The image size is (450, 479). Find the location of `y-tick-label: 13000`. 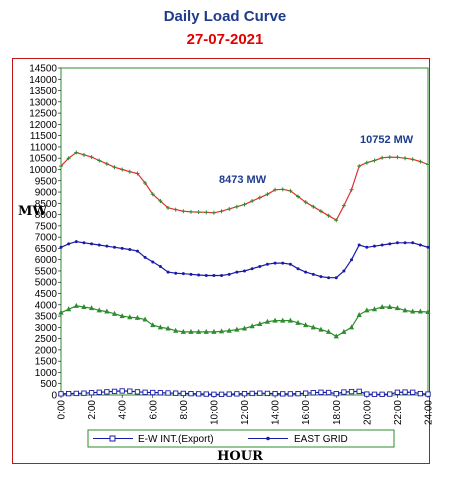

y-tick-label: 13000 is located at coordinates (43, 102).